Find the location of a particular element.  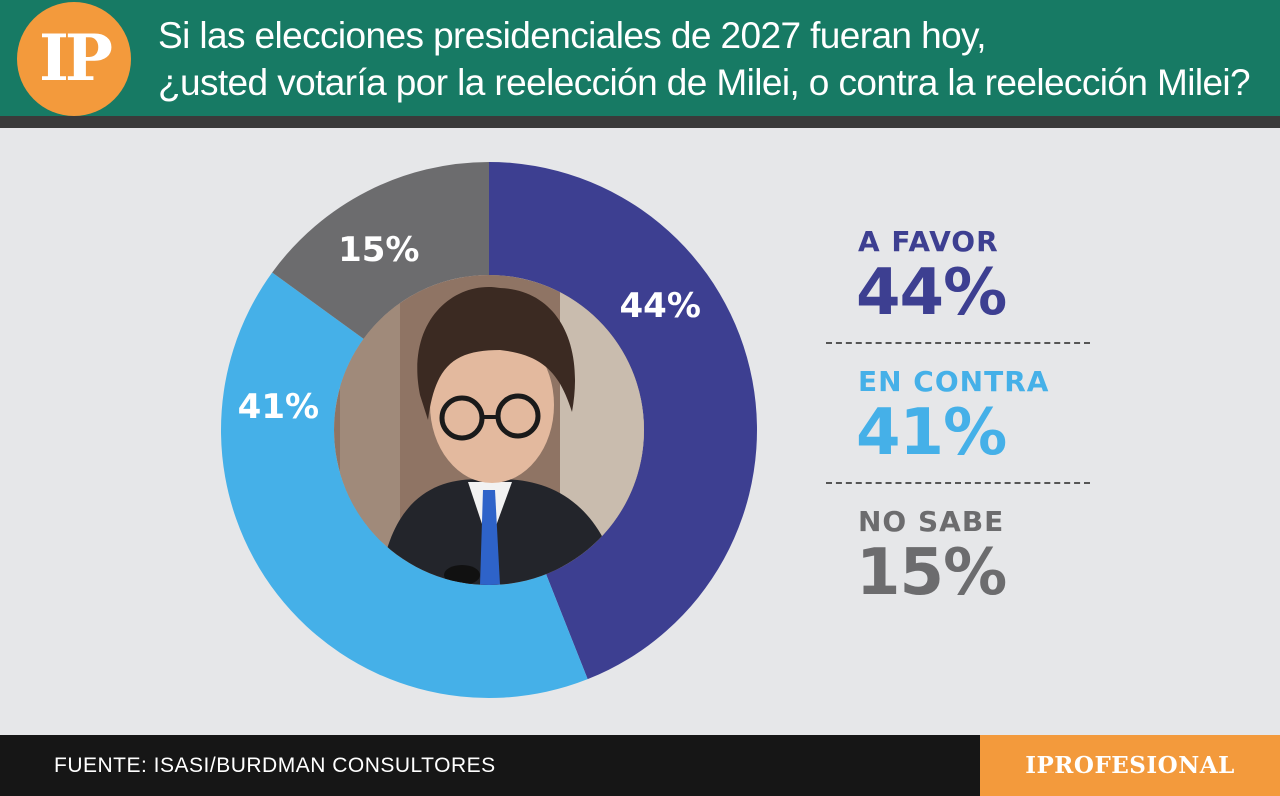

donut-data-label: 41% is located at coordinates (278, 407).